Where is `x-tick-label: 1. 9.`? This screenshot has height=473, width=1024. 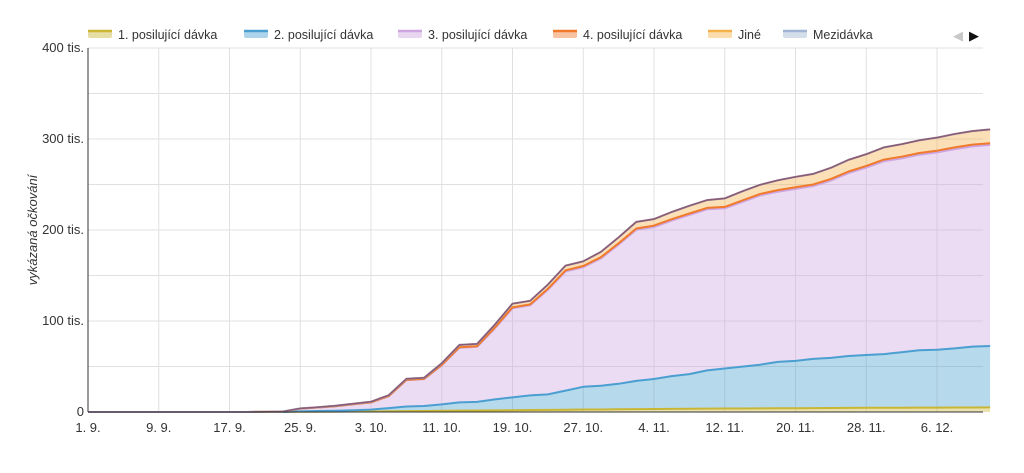
x-tick-label: 1. 9. is located at coordinates (87, 427).